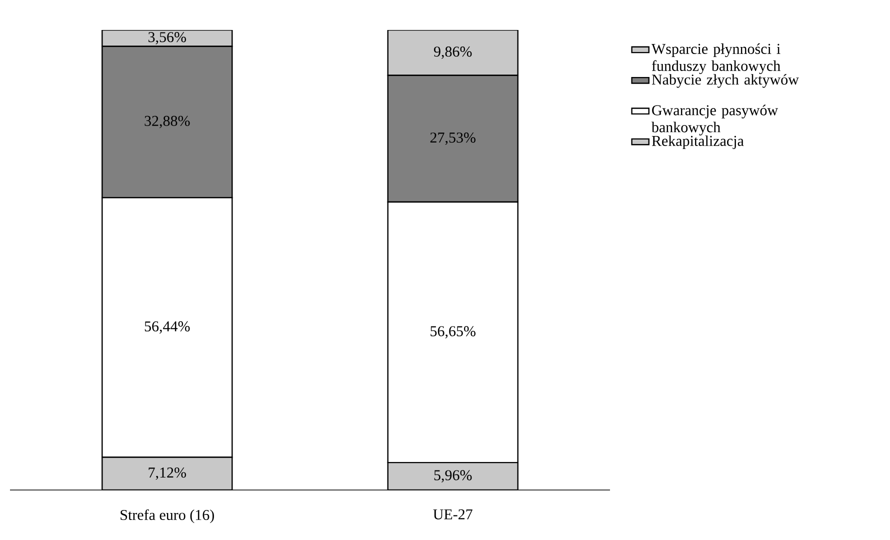 The height and width of the screenshot is (540, 890). What do you see at coordinates (167, 38) in the screenshot?
I see `data-label: 3,56%` at bounding box center [167, 38].